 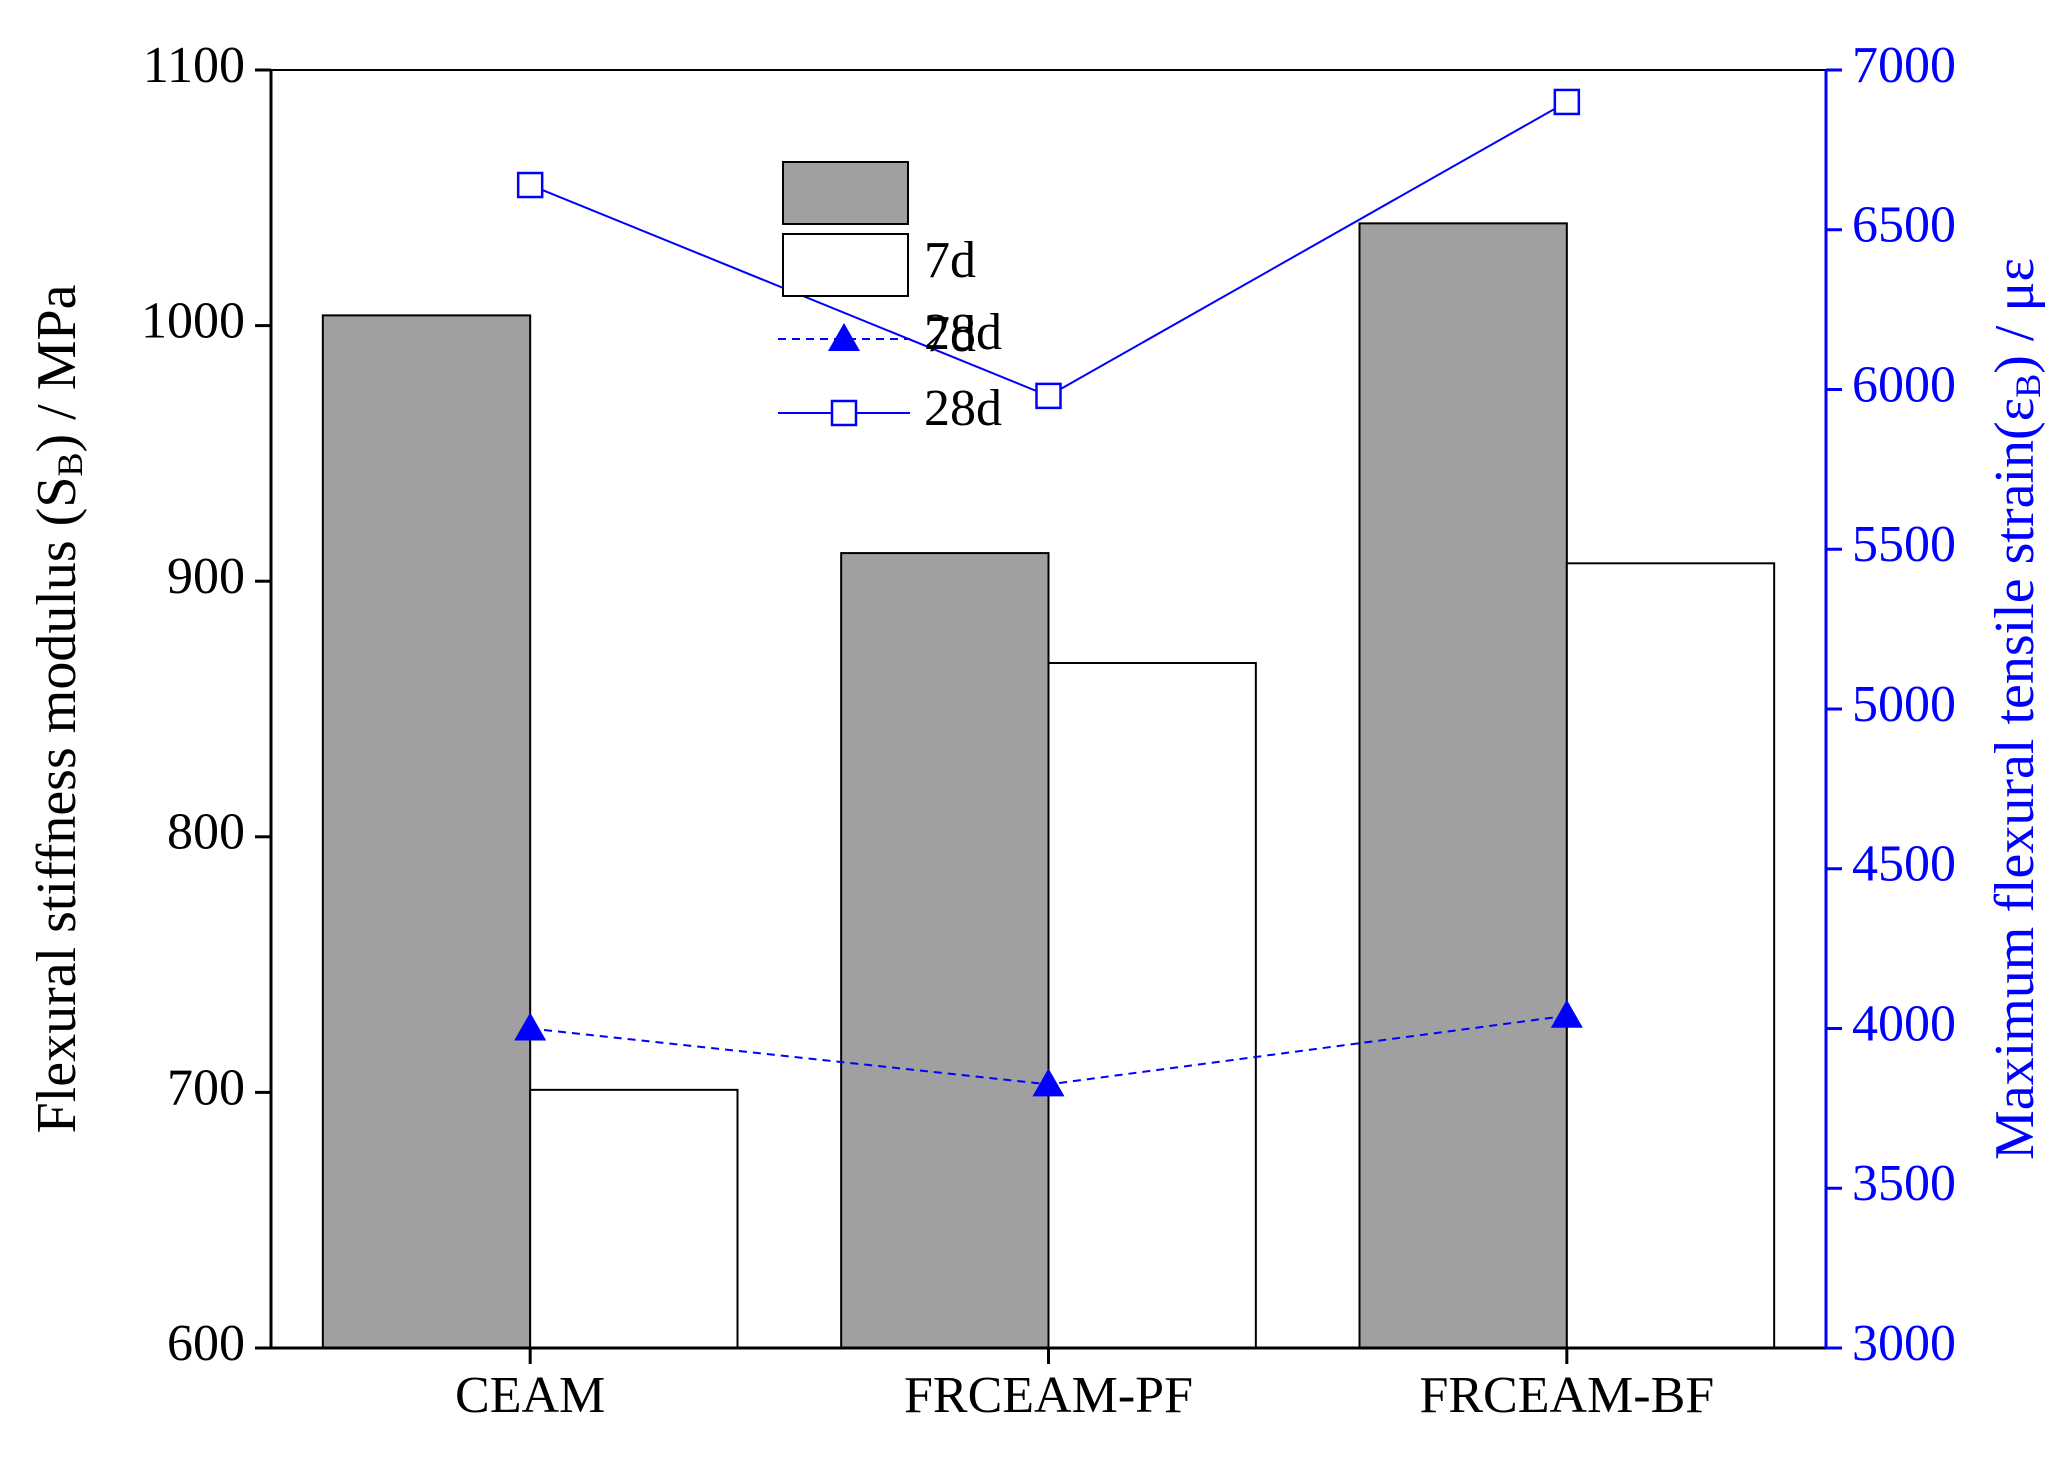 I want to click on y2-axis-title: Maximum flexural tensile strain(εB) / με, so click(x=2016, y=709).